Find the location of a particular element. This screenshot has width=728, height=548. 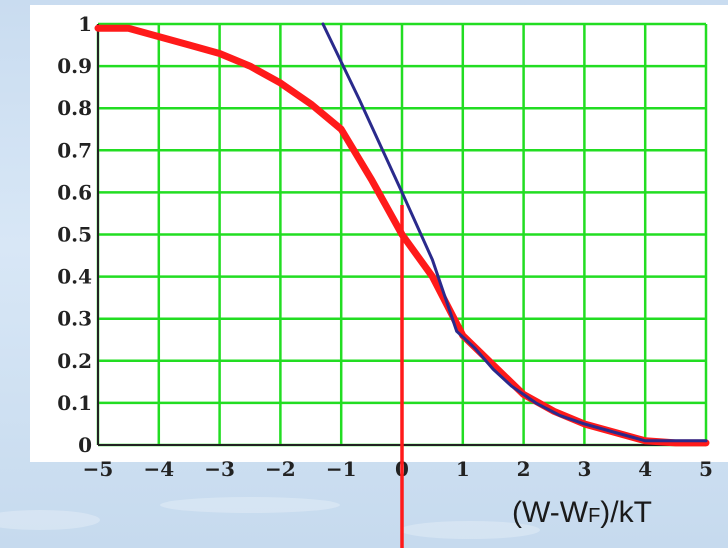

x-axis-label-tail: )/kT is located at coordinates (626, 512).